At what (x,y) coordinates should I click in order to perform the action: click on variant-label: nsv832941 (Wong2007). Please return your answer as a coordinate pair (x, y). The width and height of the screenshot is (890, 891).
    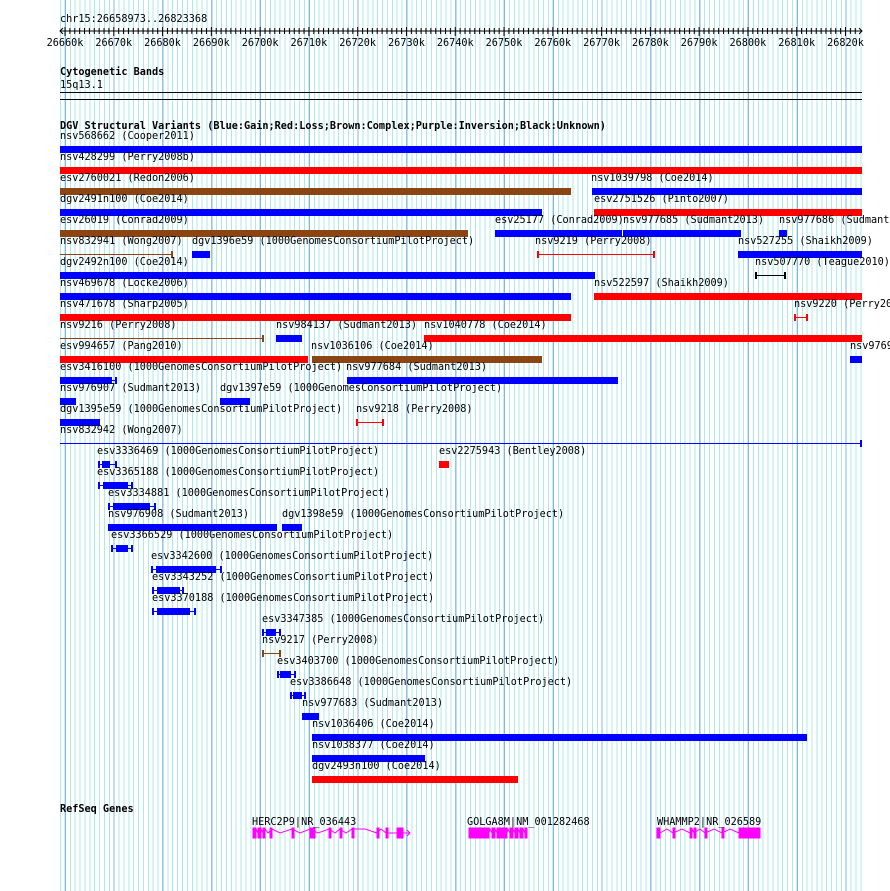
    Looking at the image, I should click on (121, 241).